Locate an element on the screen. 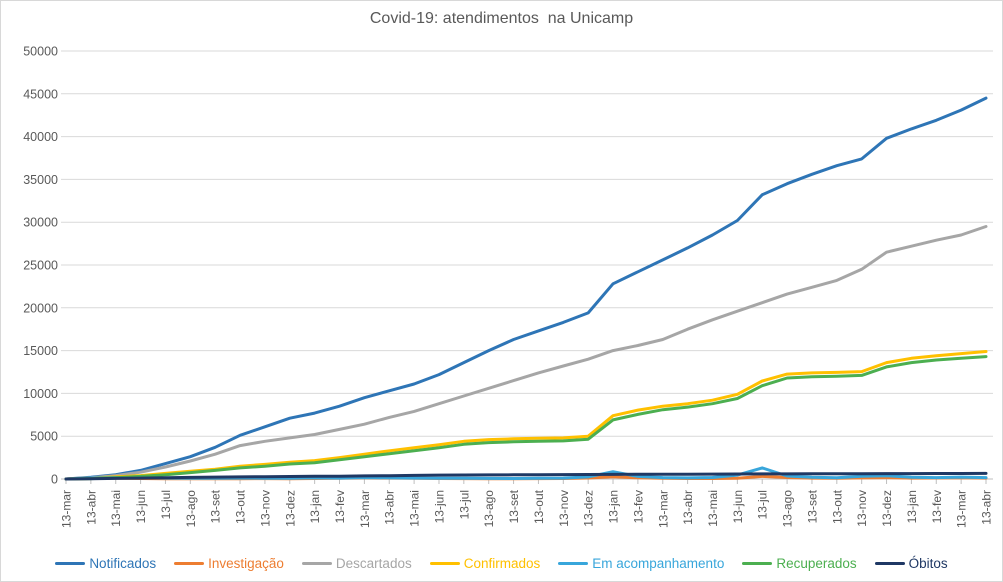  y-axis-tick-label: 45000 is located at coordinates (40, 94).